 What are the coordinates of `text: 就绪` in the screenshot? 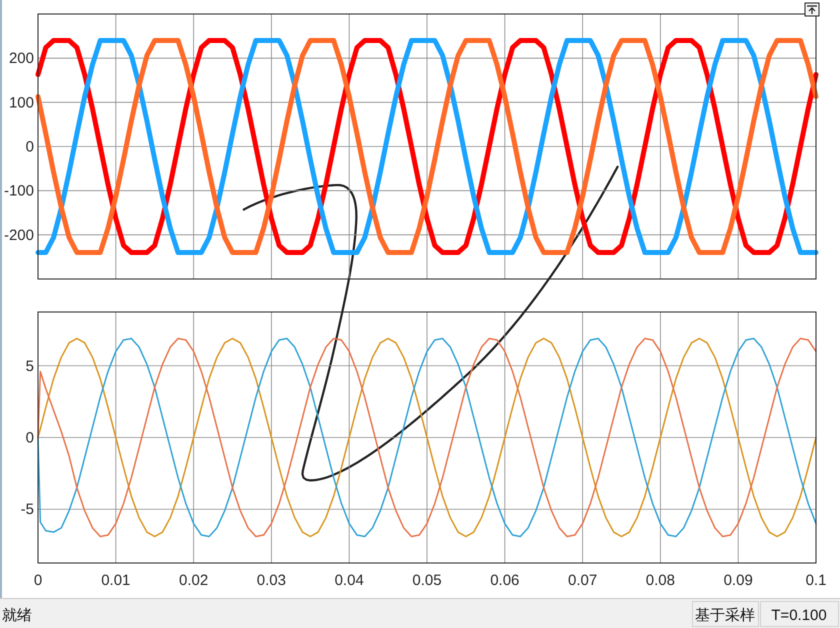 It's located at (17, 615).